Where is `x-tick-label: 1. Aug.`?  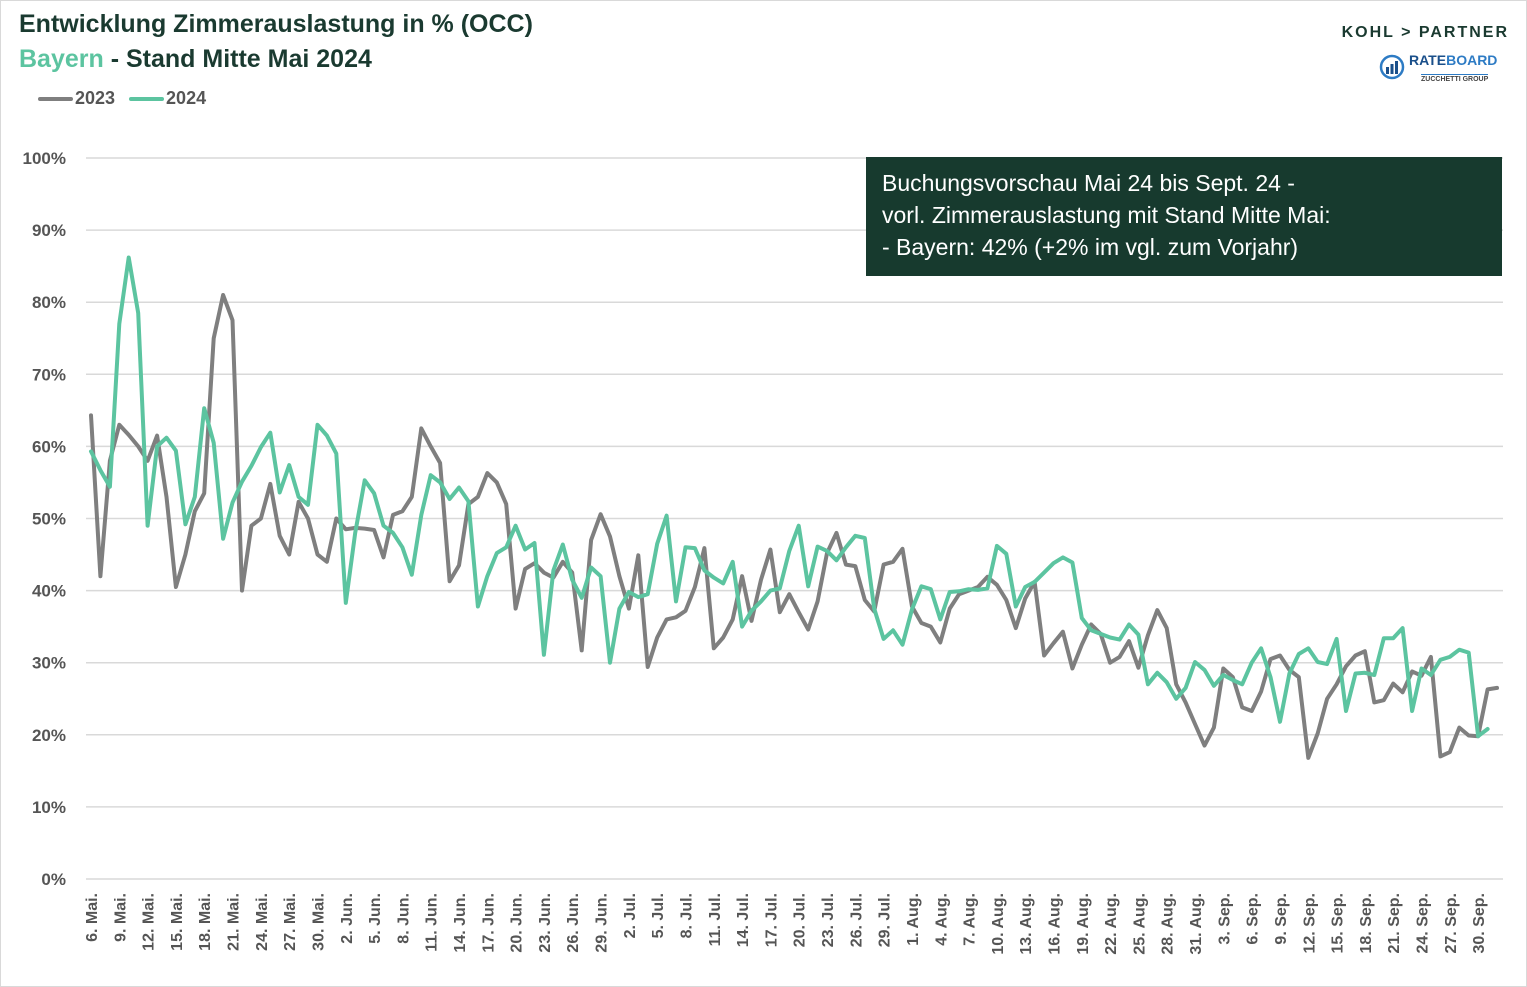
x-tick-label: 1. Aug. is located at coordinates (913, 919).